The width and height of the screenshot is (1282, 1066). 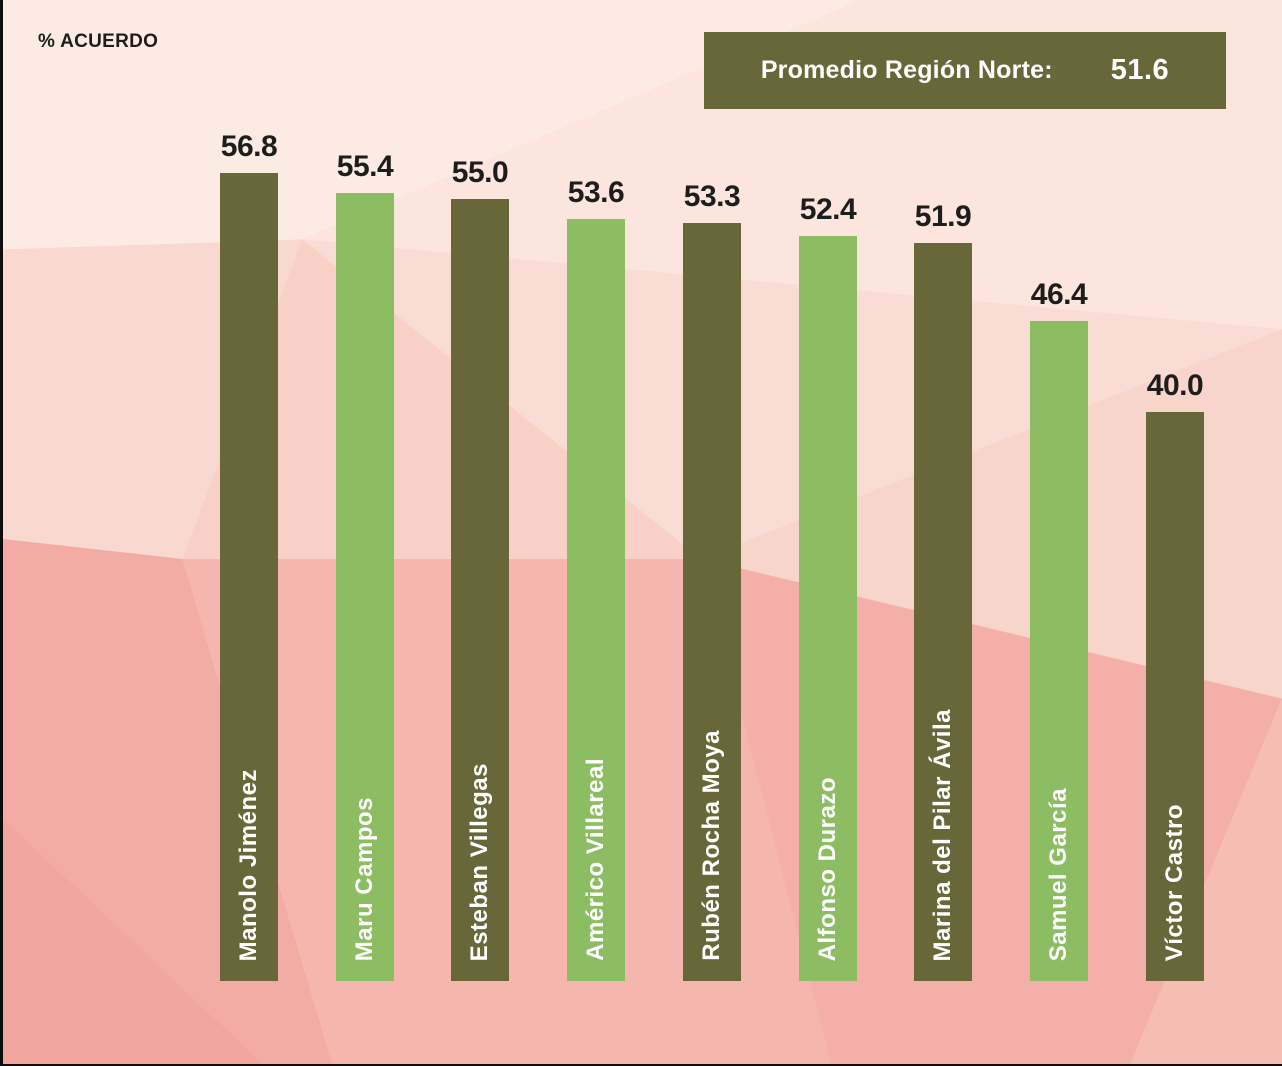 What do you see at coordinates (828, 608) in the screenshot?
I see `bar: Alfonso Durazo` at bounding box center [828, 608].